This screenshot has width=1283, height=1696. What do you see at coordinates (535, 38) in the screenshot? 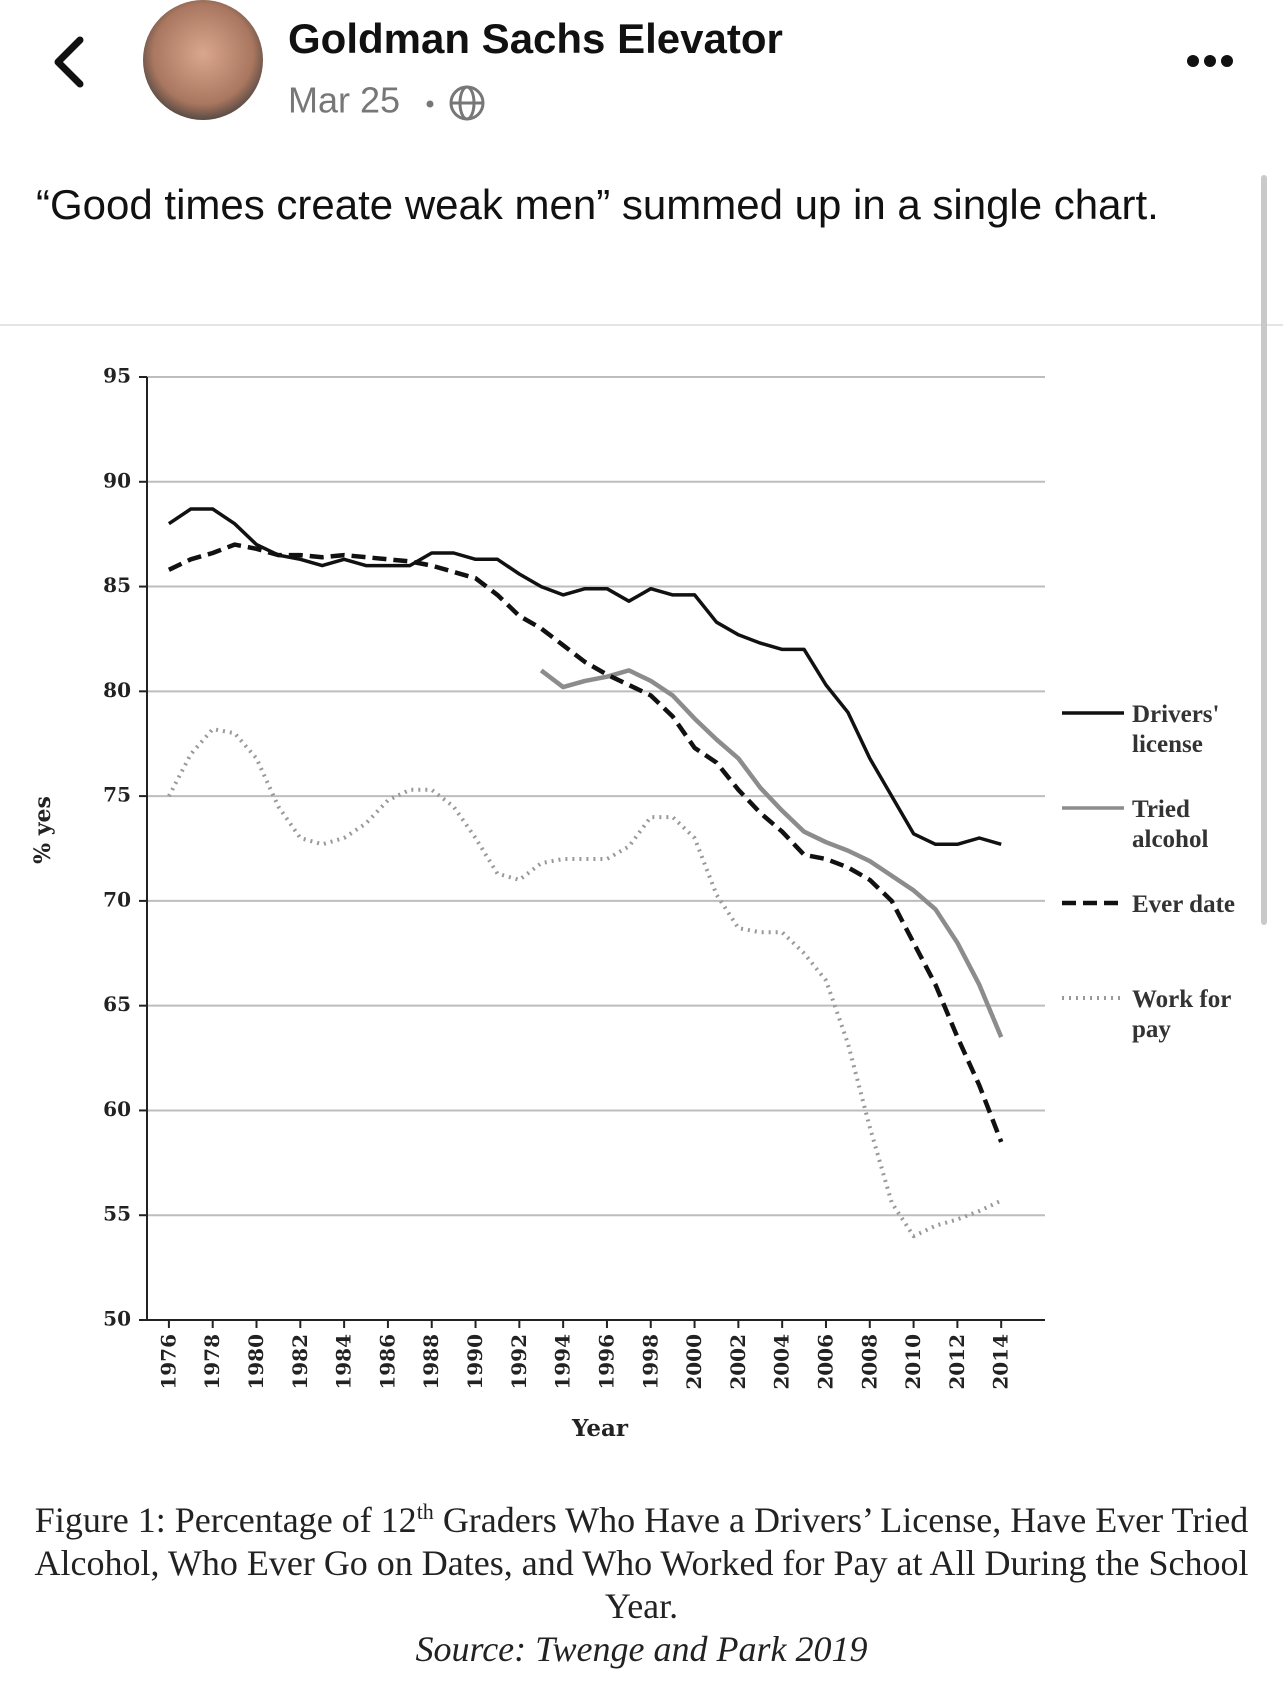
I see `author-name: Goldman Sachs Elevator` at bounding box center [535, 38].